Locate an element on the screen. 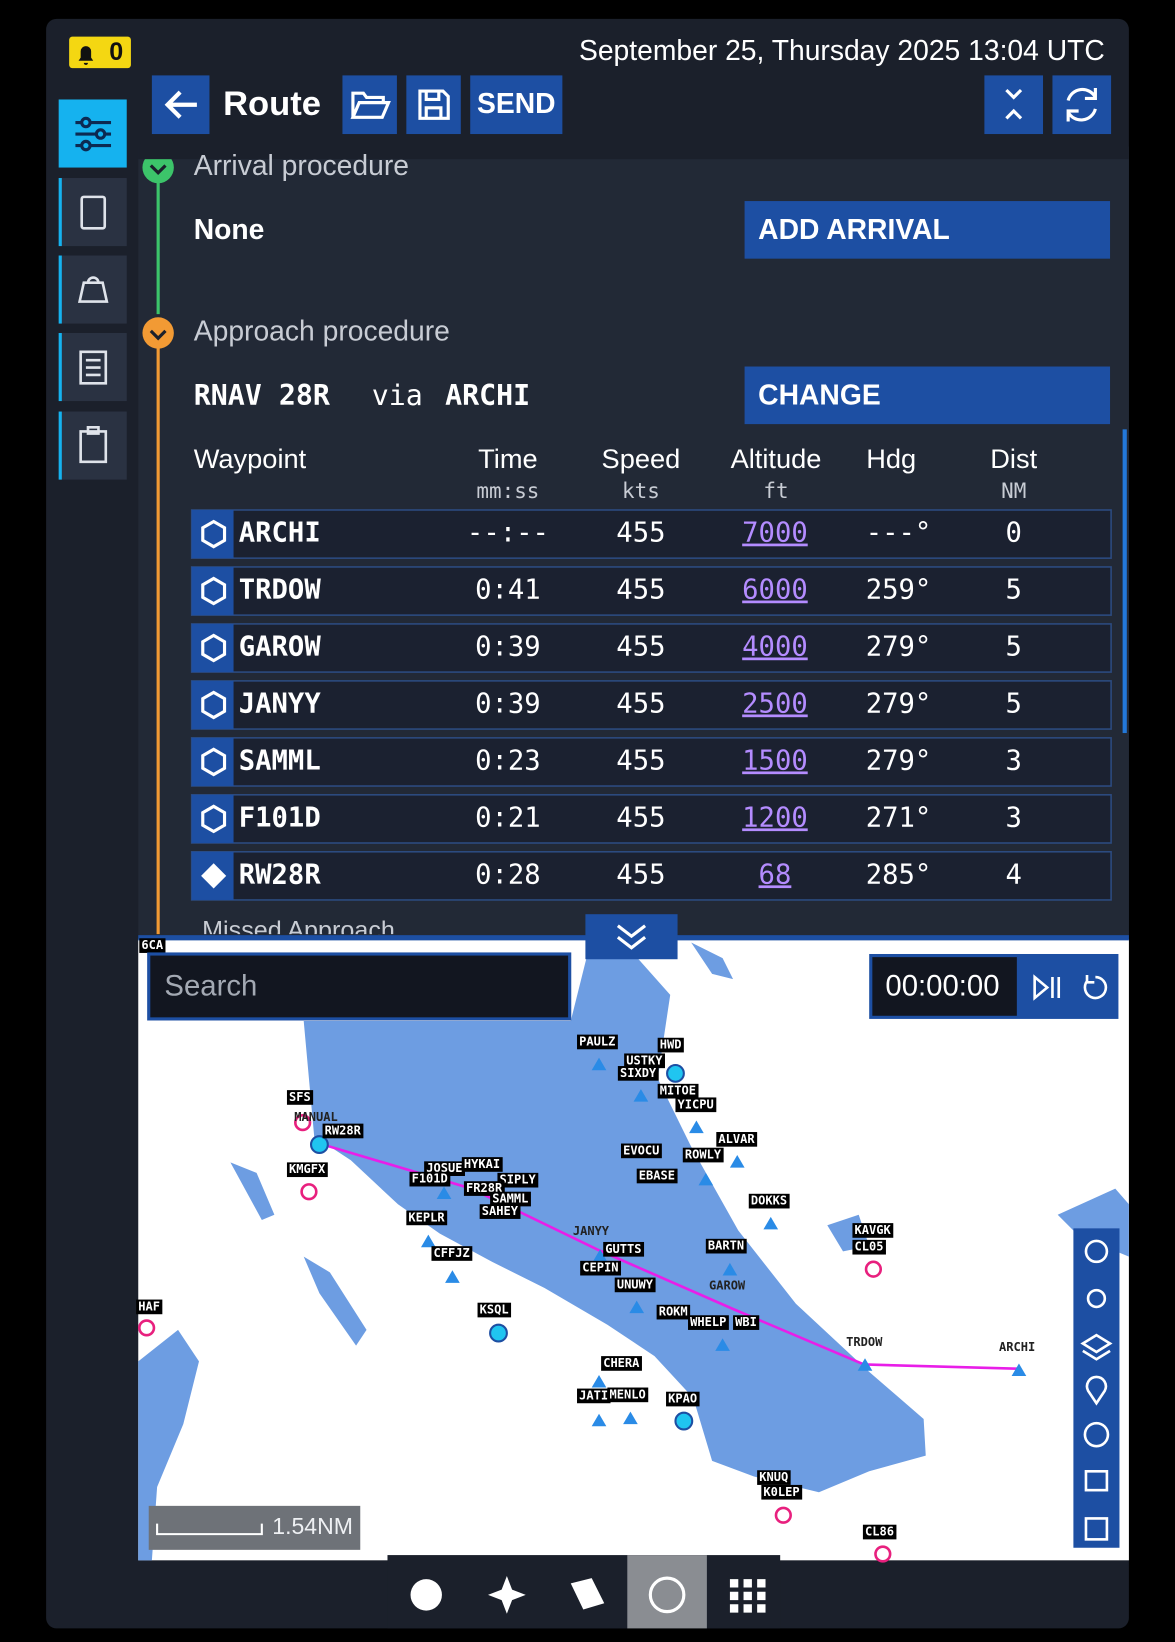 This screenshot has height=1642, width=1175. change-button is located at coordinates (927, 395).